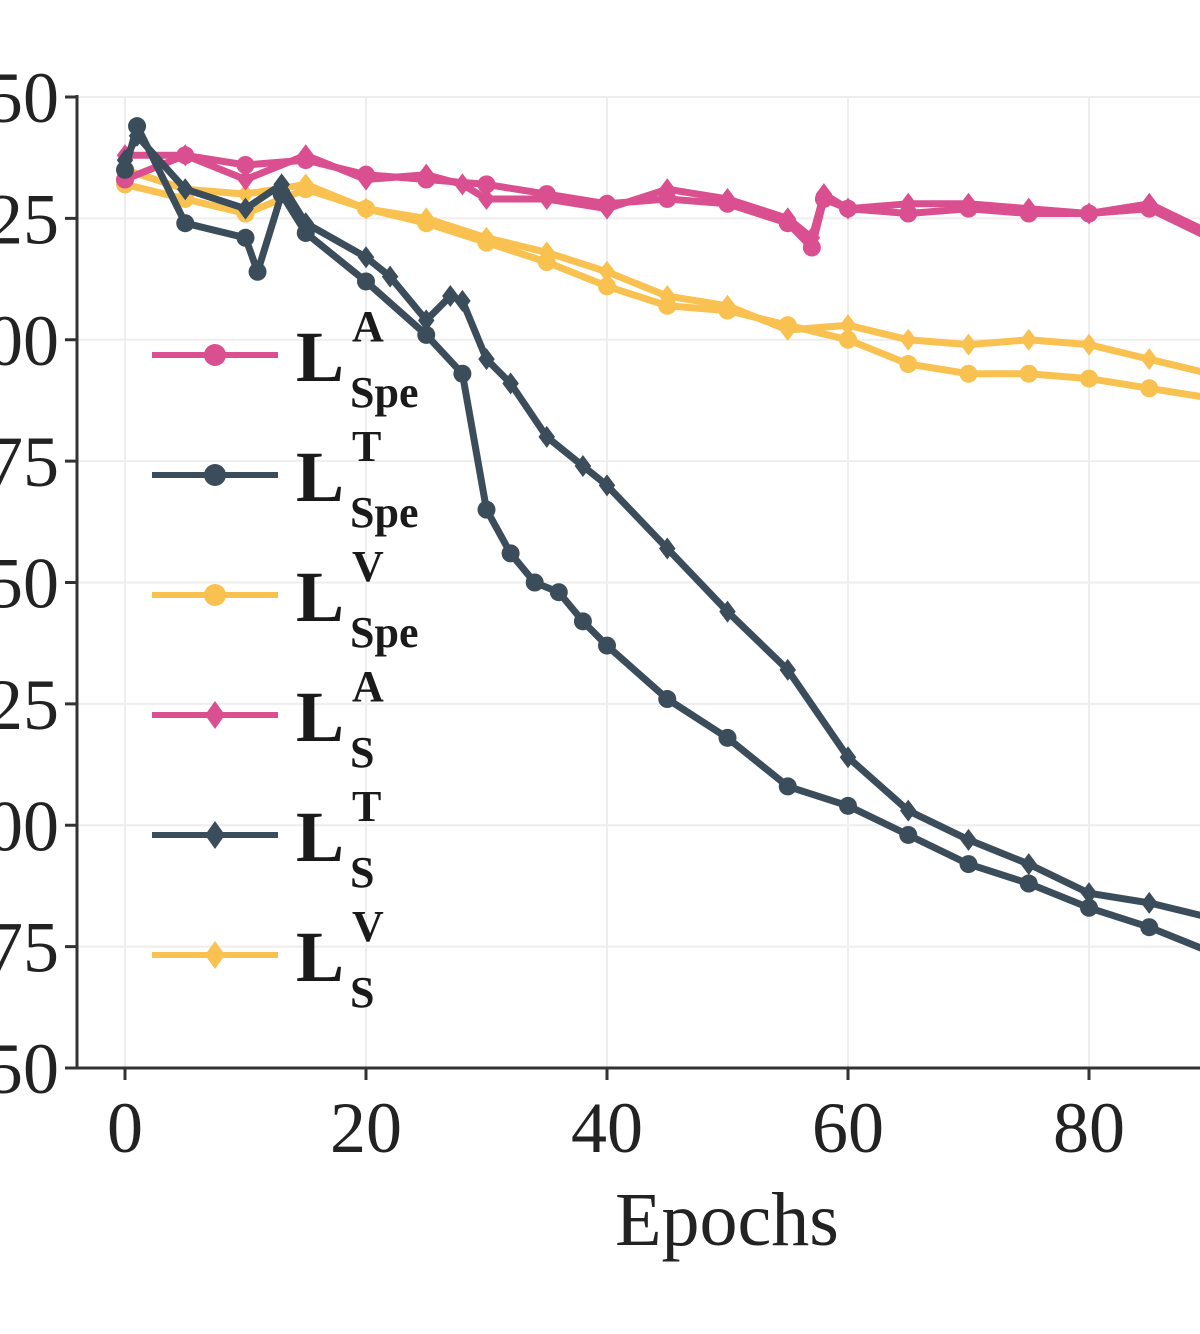 The height and width of the screenshot is (1334, 1200). What do you see at coordinates (285, 479) in the screenshot?
I see `legend-entry-1: L T Spe` at bounding box center [285, 479].